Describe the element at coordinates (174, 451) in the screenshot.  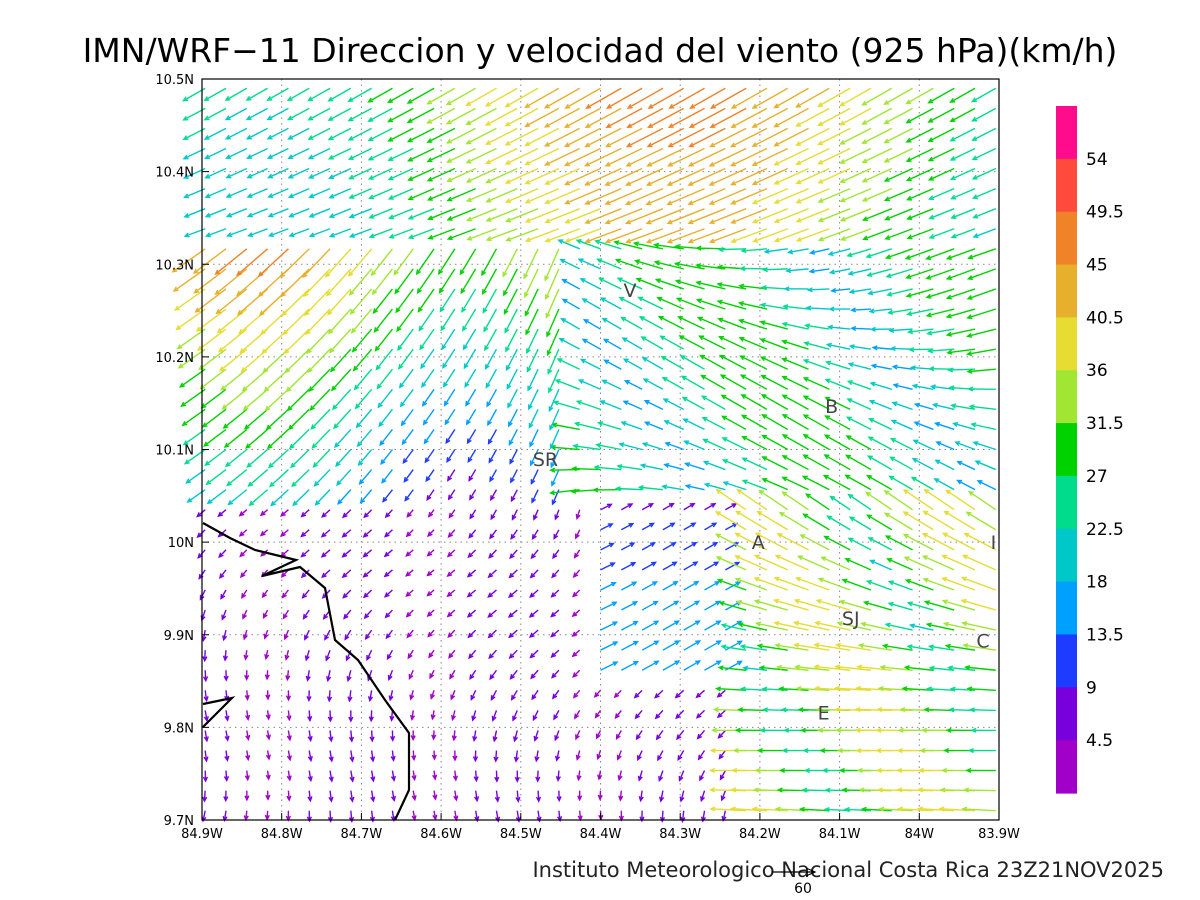
I see `y-tick-label: 10.1N` at that location.